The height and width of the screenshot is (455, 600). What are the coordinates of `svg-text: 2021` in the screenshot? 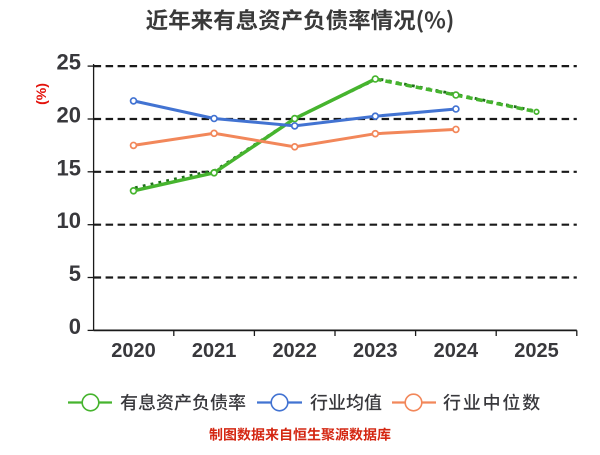 It's located at (214, 351).